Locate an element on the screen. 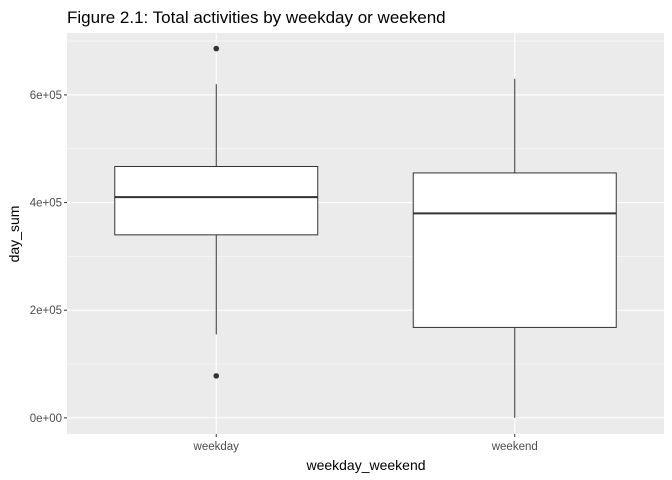 The width and height of the screenshot is (672, 480). y-axis-title: day_sum is located at coordinates (14, 234).